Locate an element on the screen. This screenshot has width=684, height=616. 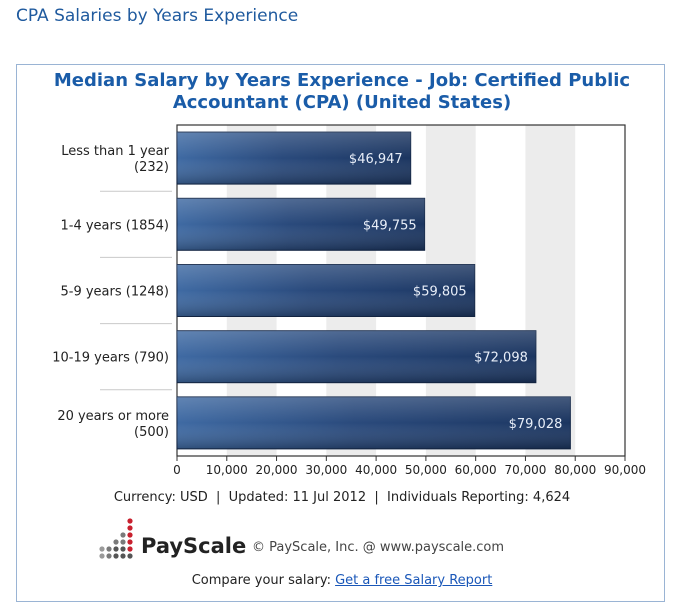
category-label: (232) is located at coordinates (151, 167).